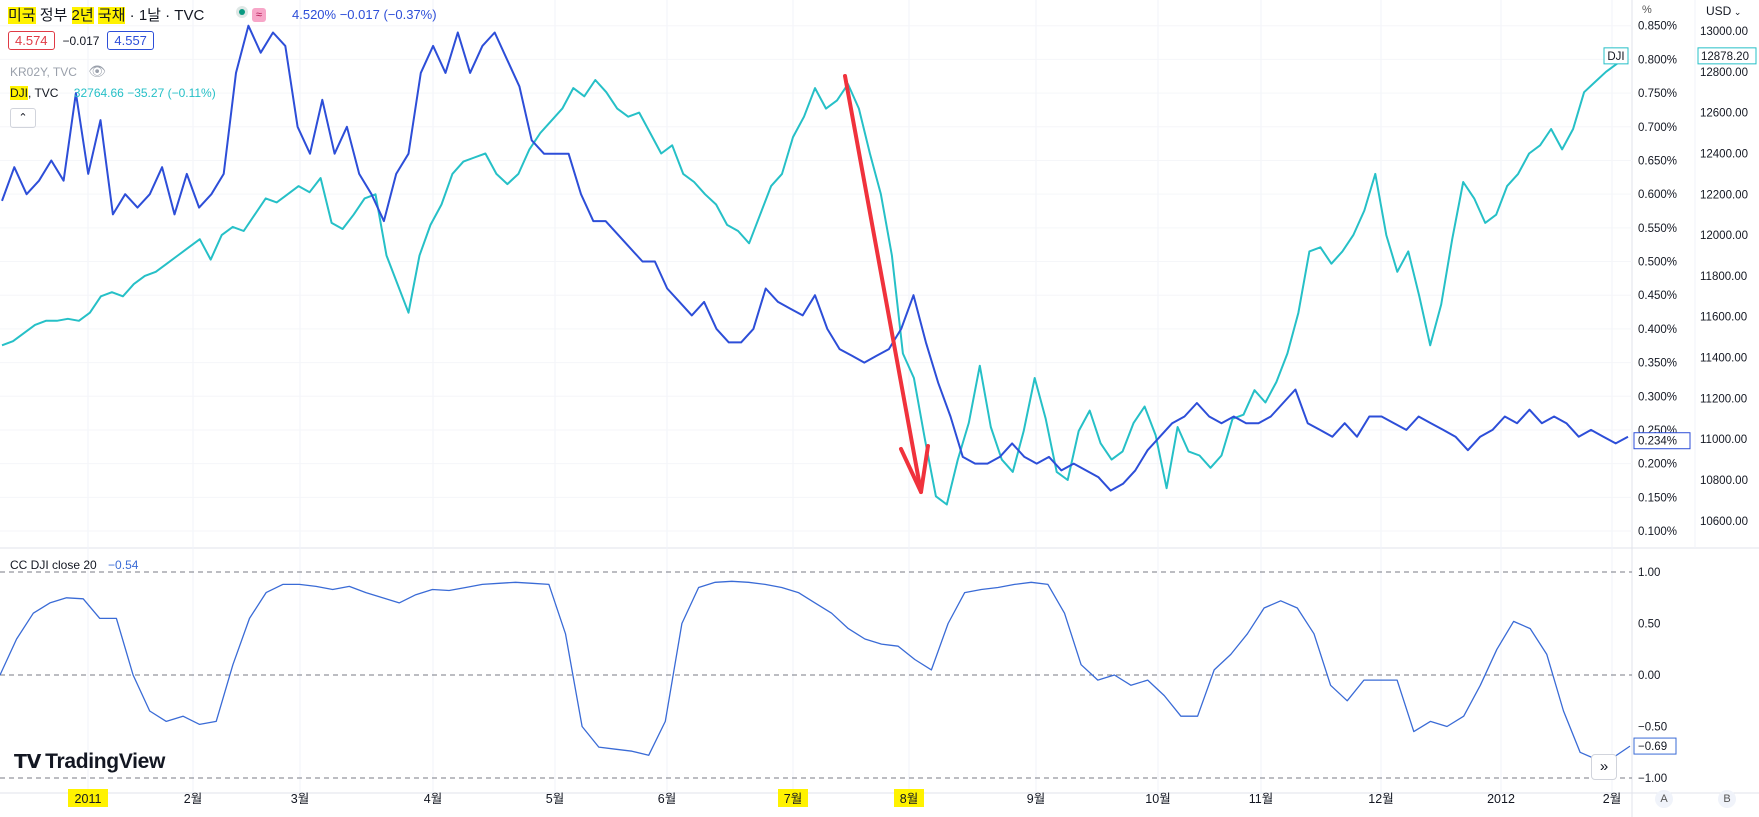  What do you see at coordinates (1724, 236) in the screenshot?
I see `right-axis-tick-5: 12000.00` at bounding box center [1724, 236].